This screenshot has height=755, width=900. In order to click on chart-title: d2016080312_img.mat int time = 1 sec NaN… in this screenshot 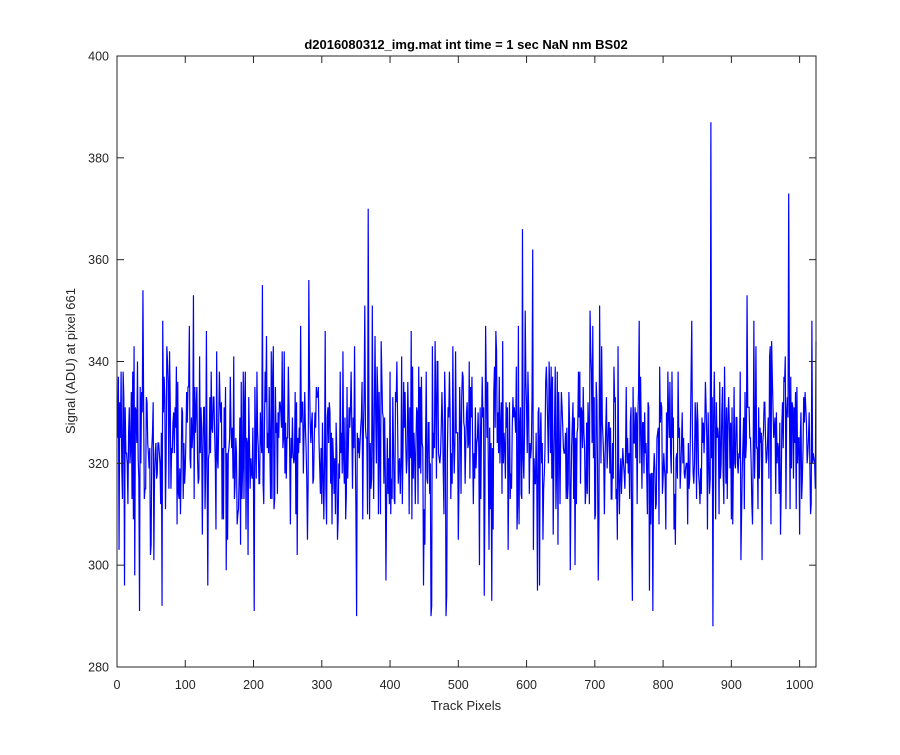, I will do `click(465, 44)`.